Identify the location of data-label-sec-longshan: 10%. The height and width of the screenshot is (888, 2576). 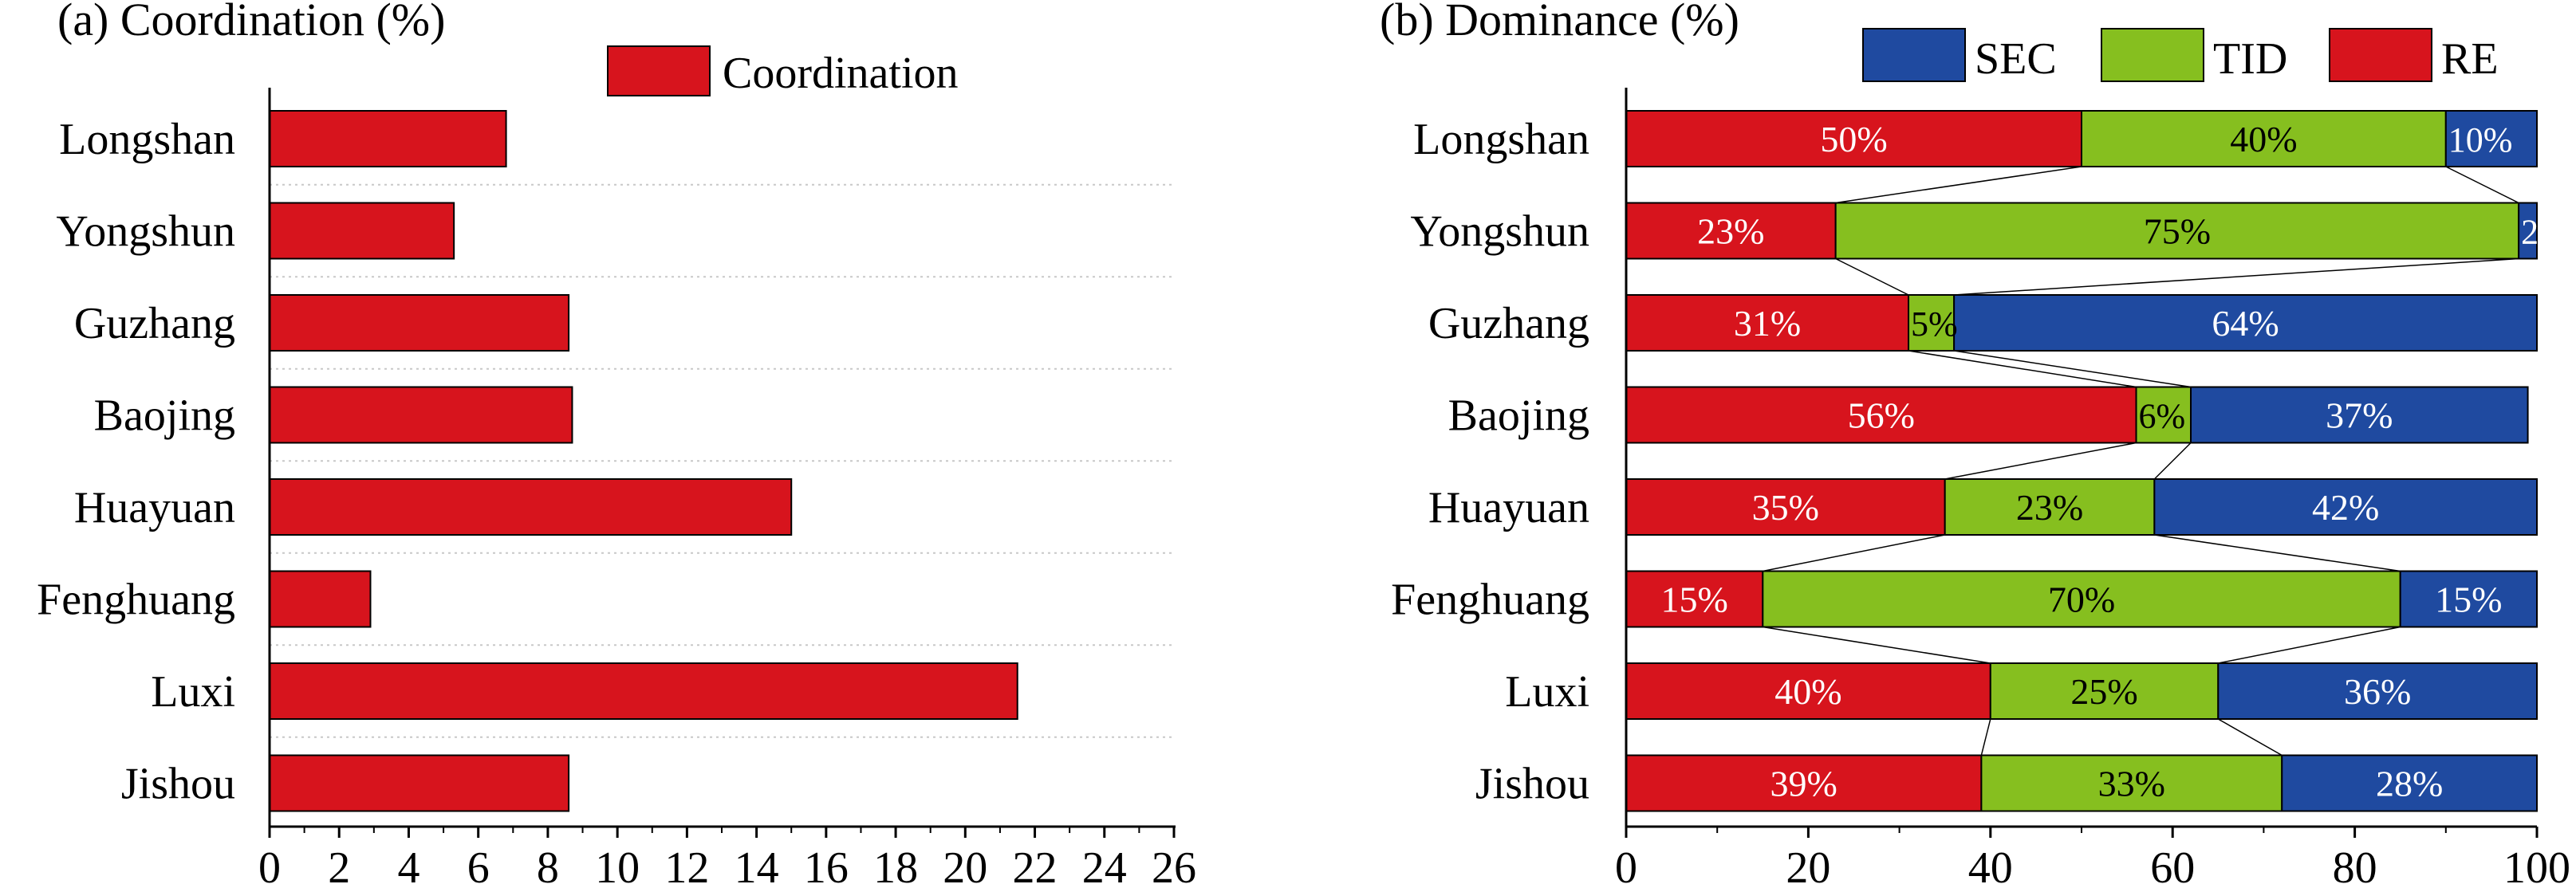
(2480, 139).